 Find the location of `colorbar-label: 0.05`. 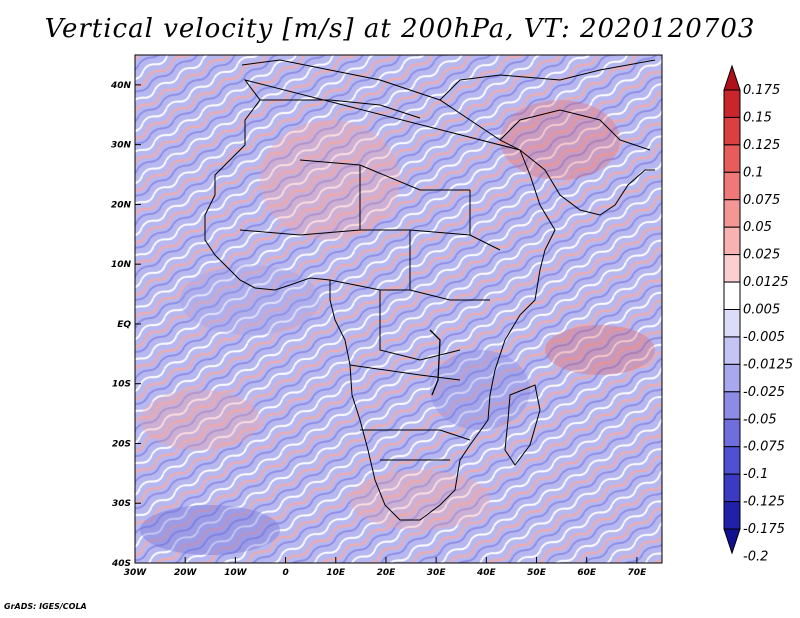

colorbar-label: 0.05 is located at coordinates (757, 227).